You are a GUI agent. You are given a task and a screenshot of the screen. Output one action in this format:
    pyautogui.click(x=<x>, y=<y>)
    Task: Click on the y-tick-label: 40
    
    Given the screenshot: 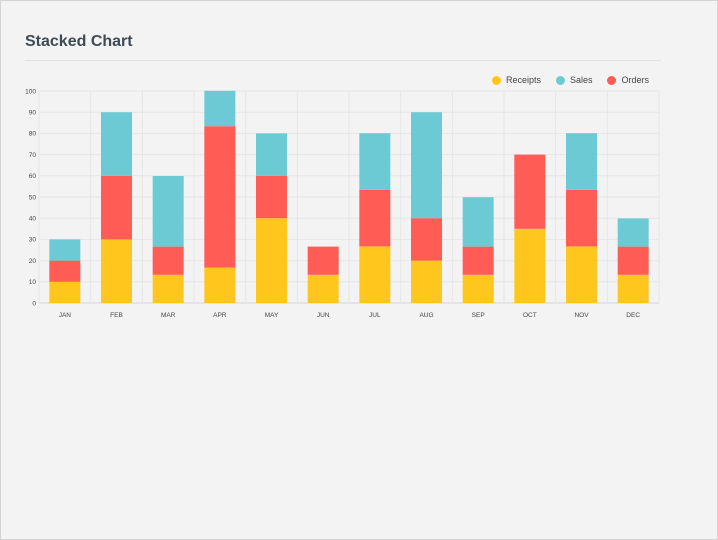 What is the action you would take?
    pyautogui.click(x=33, y=219)
    